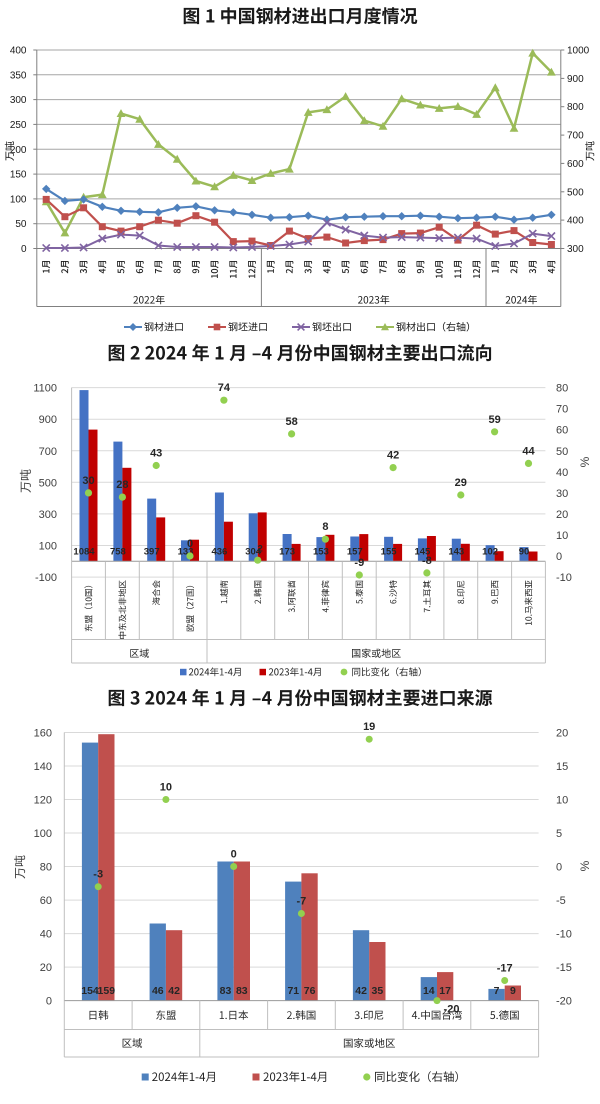 Image resolution: width=600 pixels, height=1104 pixels. Describe the element at coordinates (118, 552) in the screenshot. I see `svg-text: 758` at that location.